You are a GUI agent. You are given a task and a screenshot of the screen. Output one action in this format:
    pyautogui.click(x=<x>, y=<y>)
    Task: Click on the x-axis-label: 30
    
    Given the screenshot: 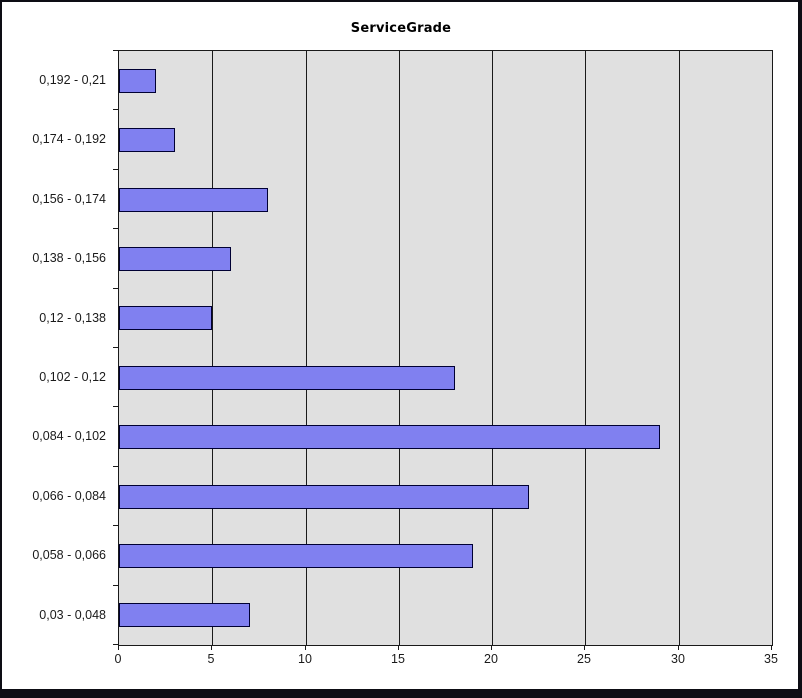 What is the action you would take?
    pyautogui.click(x=678, y=659)
    